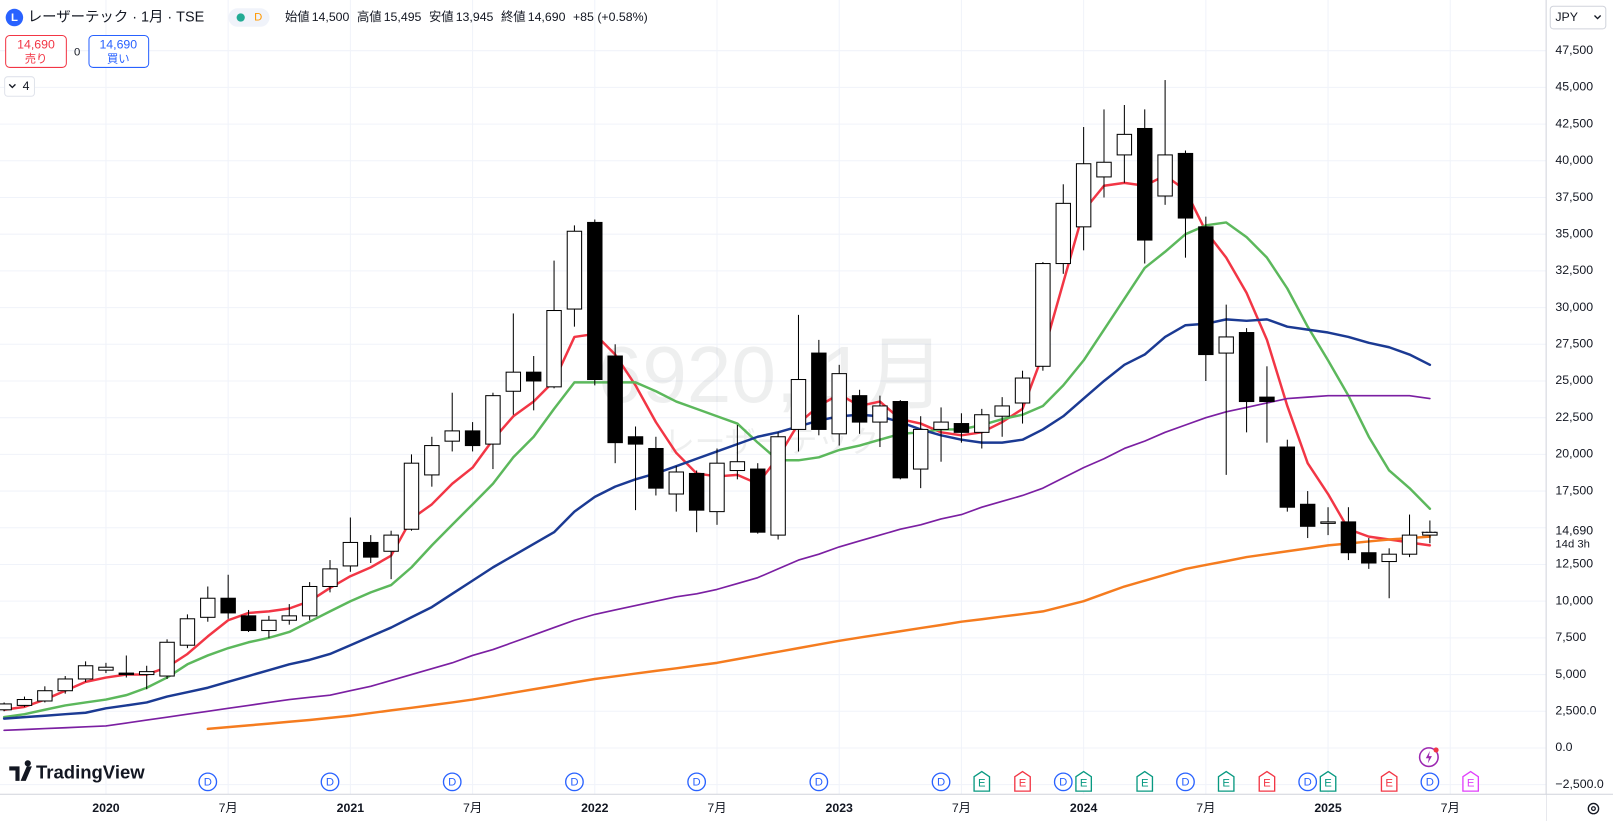 The image size is (1613, 821). I want to click on logo-text: TradingView, so click(90, 772).